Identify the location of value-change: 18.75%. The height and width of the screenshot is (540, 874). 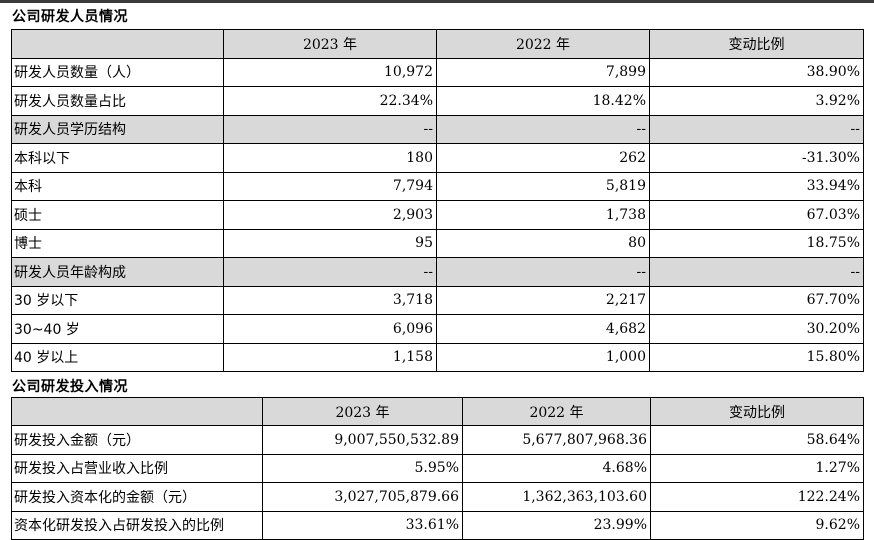
(756, 243).